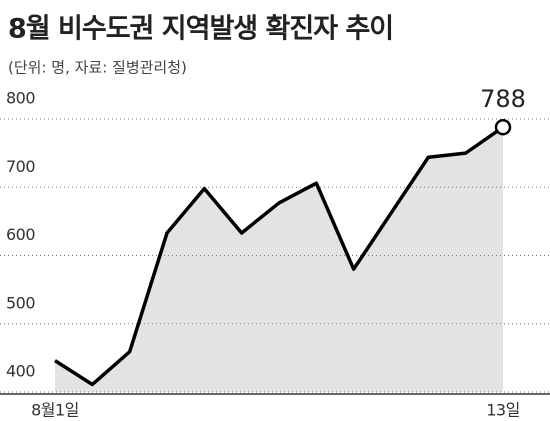 The image size is (550, 421). Describe the element at coordinates (503, 410) in the screenshot. I see `x-tick-label: 13일` at that location.